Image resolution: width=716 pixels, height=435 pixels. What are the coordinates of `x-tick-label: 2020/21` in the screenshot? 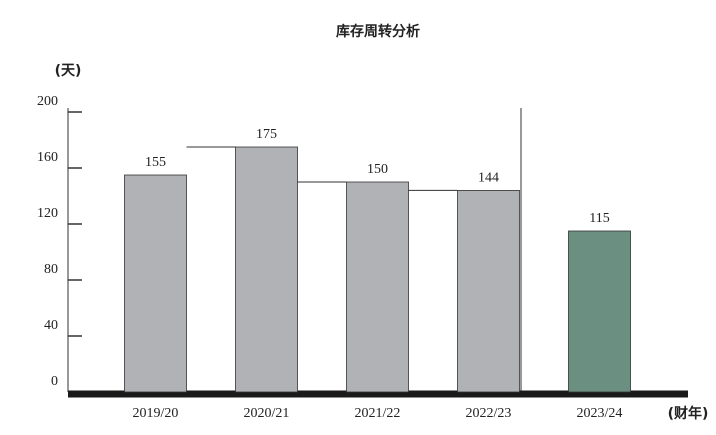 It's located at (267, 413).